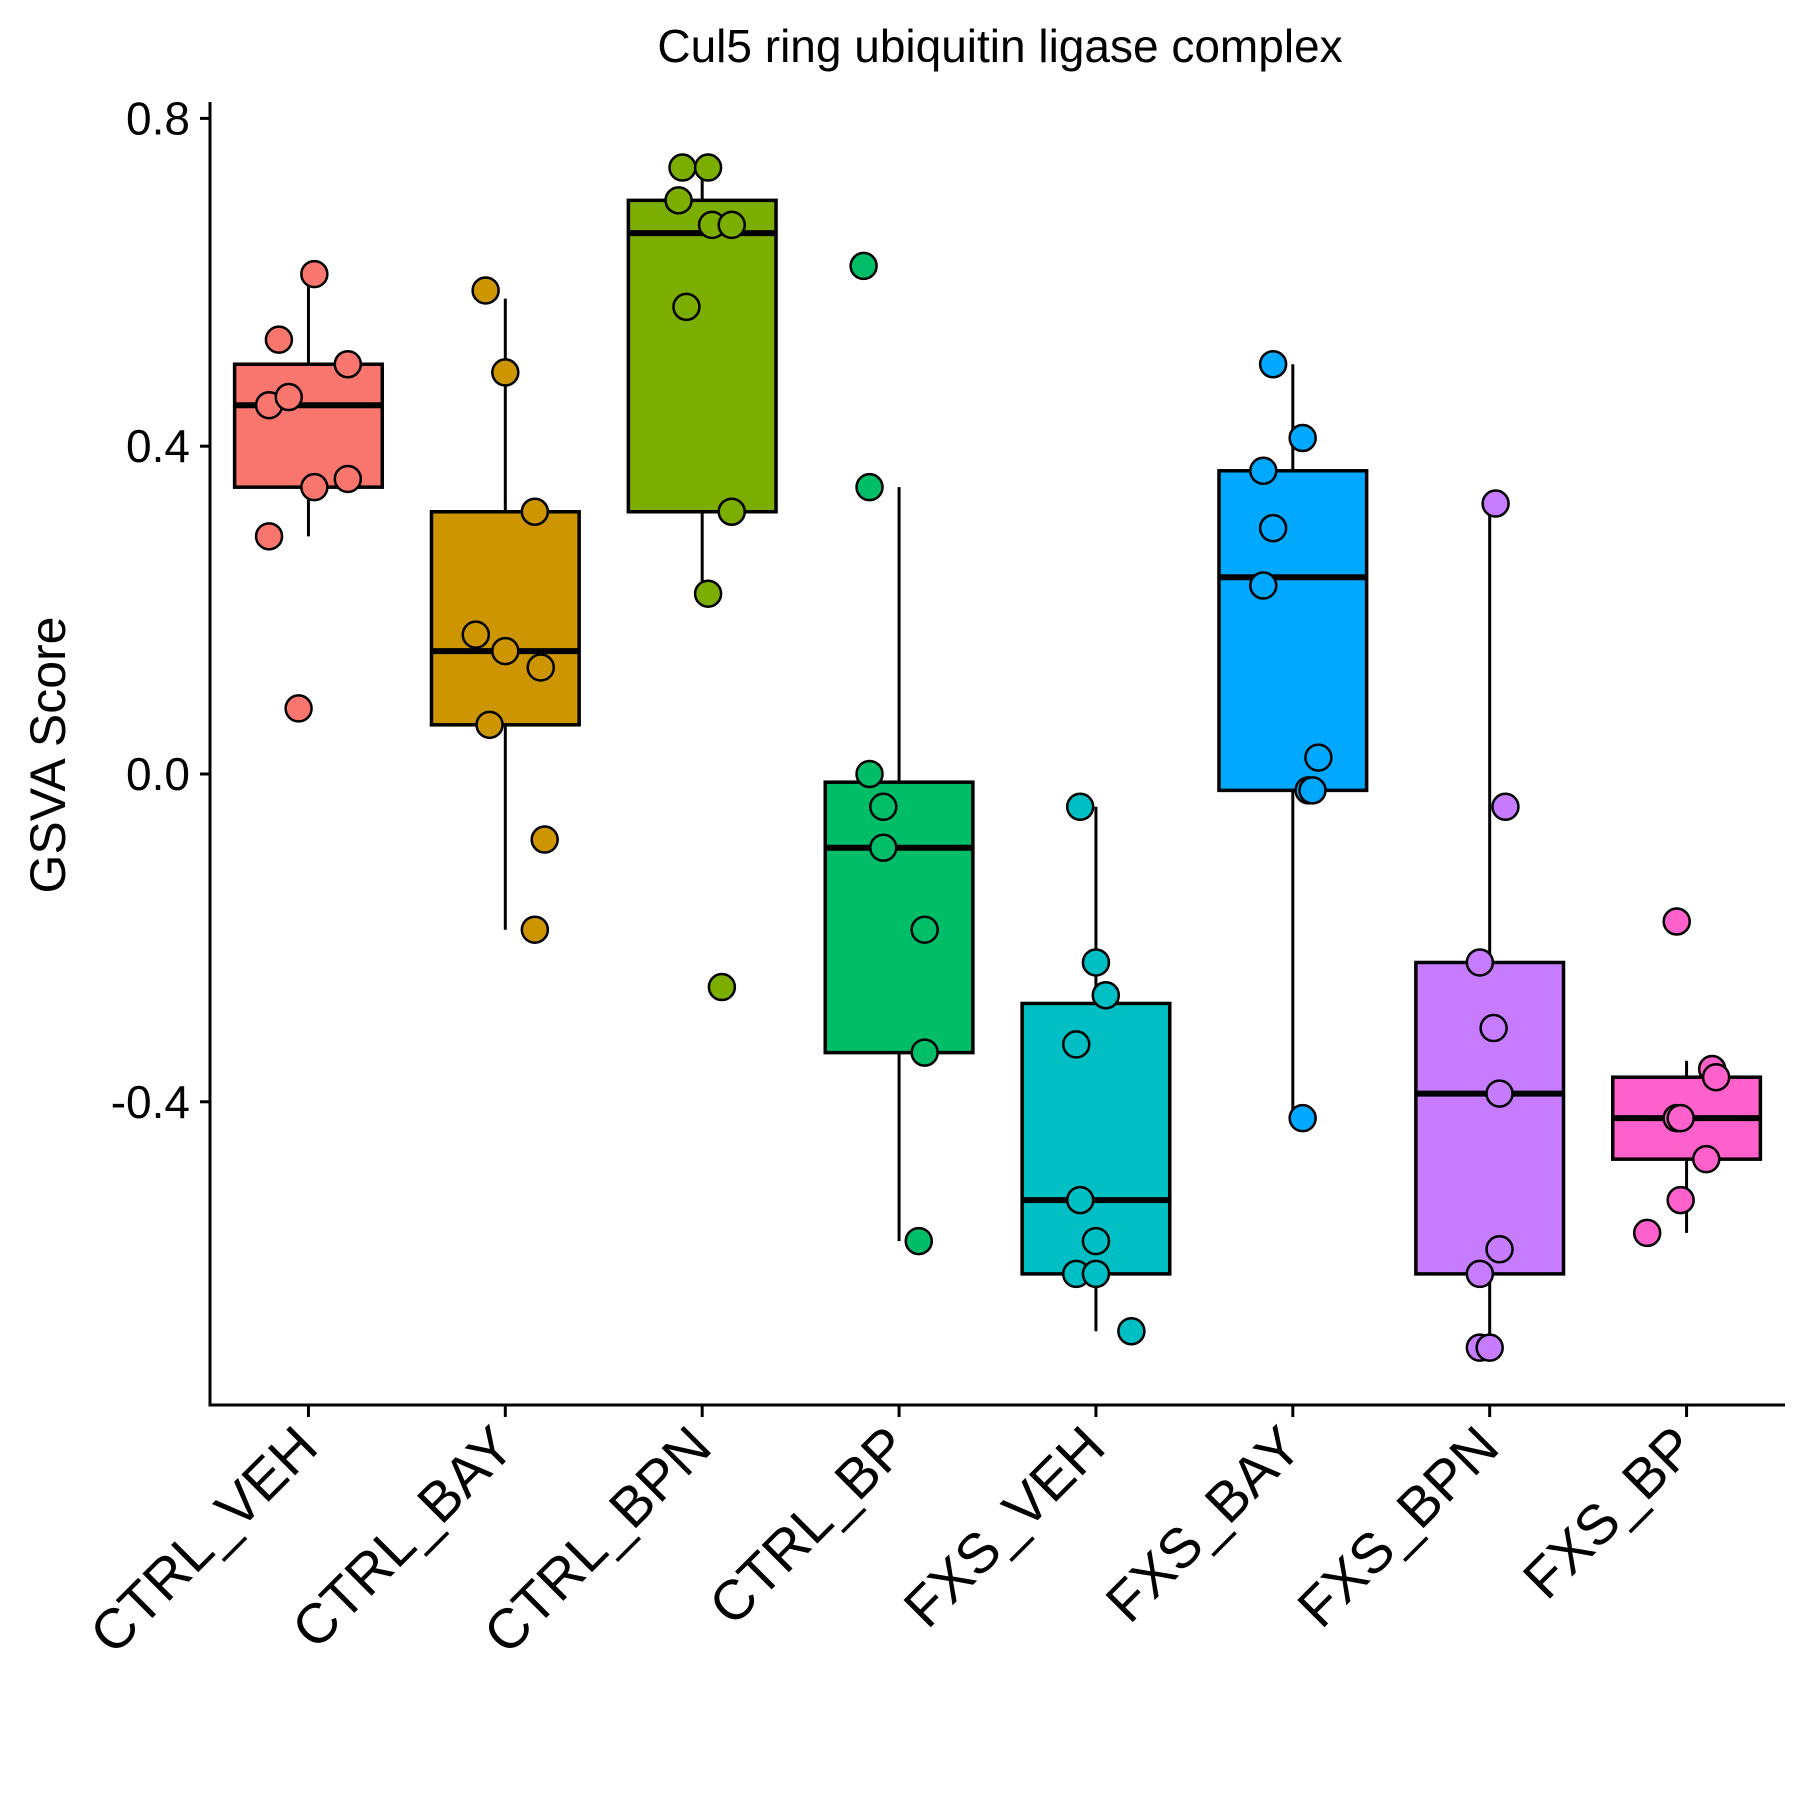 This screenshot has height=1800, width=1800. Describe the element at coordinates (158, 774) in the screenshot. I see `y-tick-label: 0.0` at that location.